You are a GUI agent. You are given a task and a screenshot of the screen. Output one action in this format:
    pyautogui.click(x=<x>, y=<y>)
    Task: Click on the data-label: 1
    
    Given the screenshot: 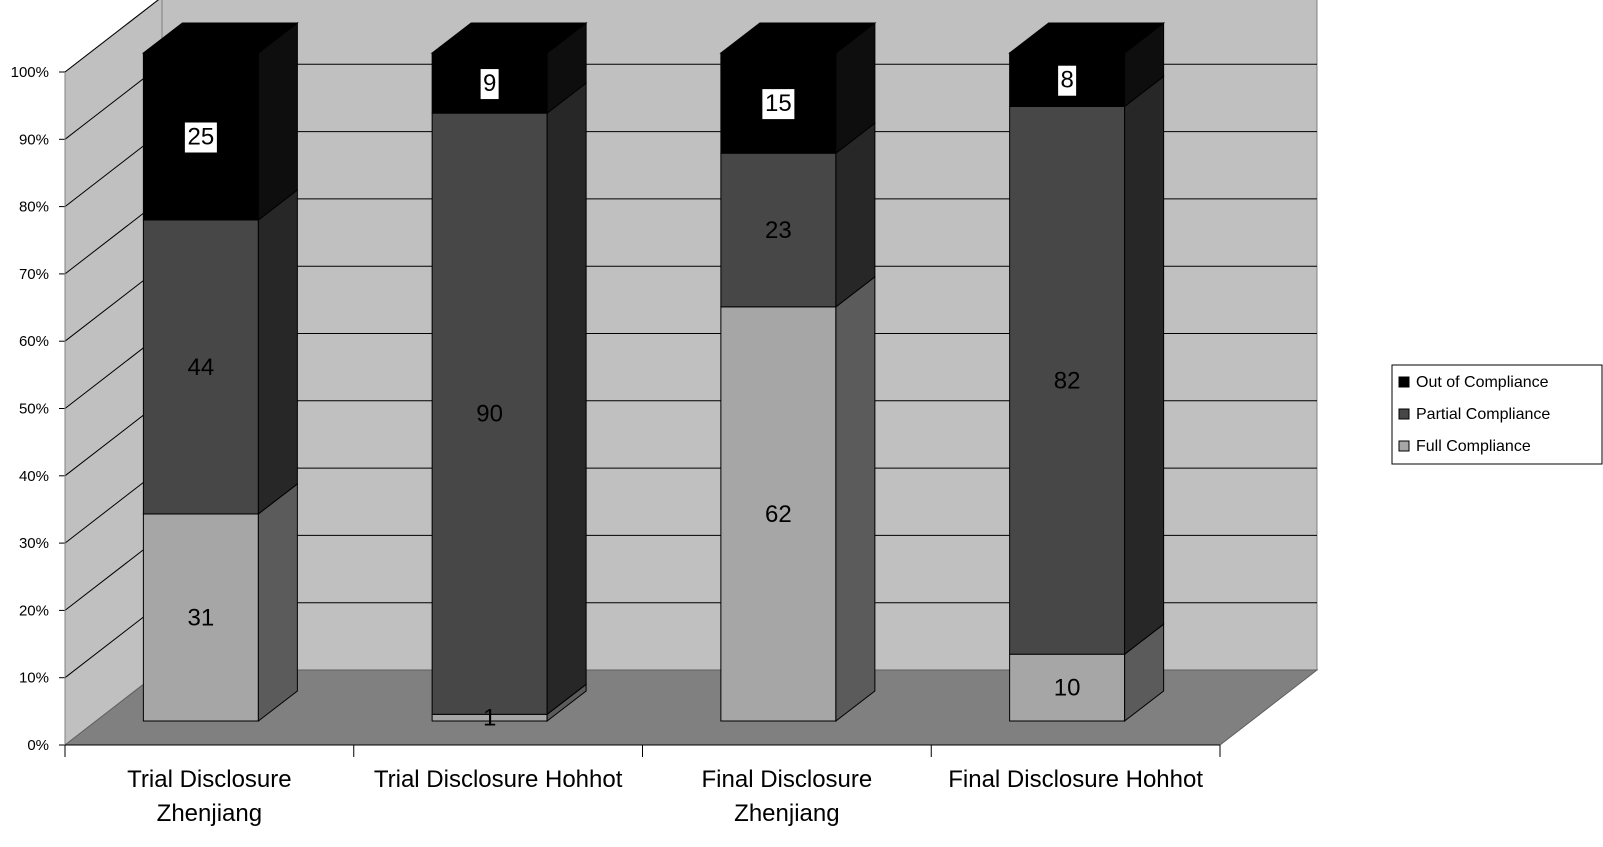 What is the action you would take?
    pyautogui.click(x=489, y=718)
    